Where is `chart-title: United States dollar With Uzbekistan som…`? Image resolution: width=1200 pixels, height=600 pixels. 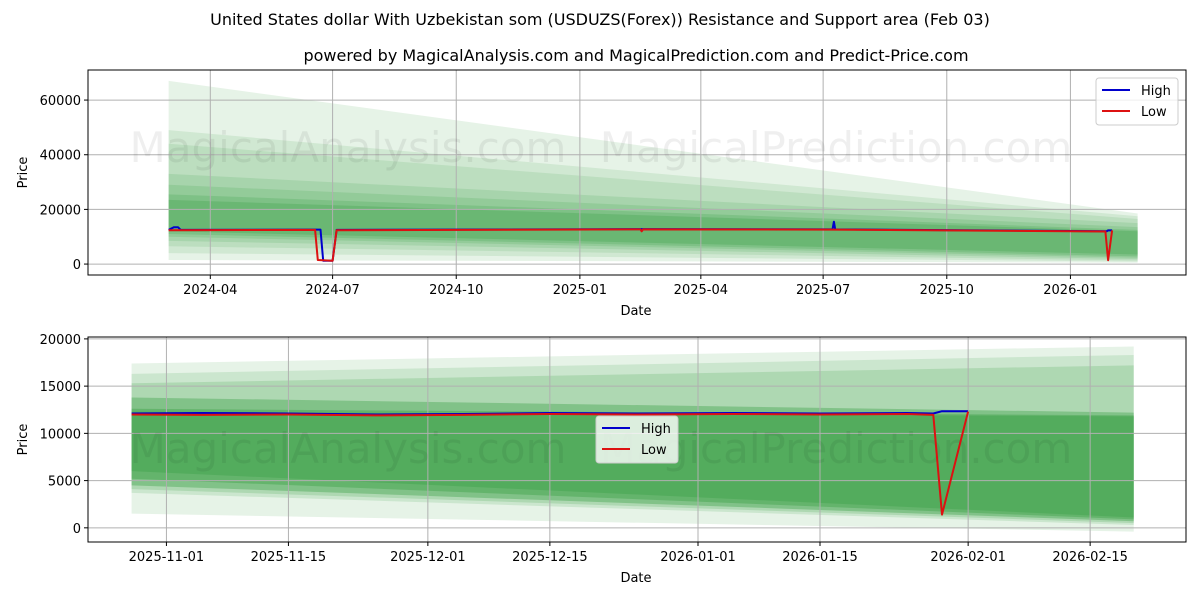
chart-title: United States dollar With Uzbekistan som… is located at coordinates (600, 19).